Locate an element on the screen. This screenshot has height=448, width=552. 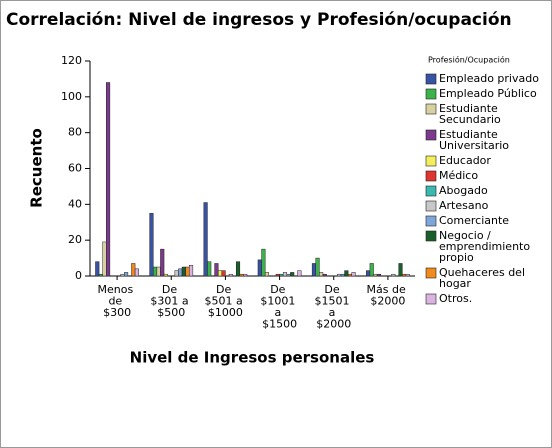
legend-label: Empleado Público is located at coordinates (488, 93).